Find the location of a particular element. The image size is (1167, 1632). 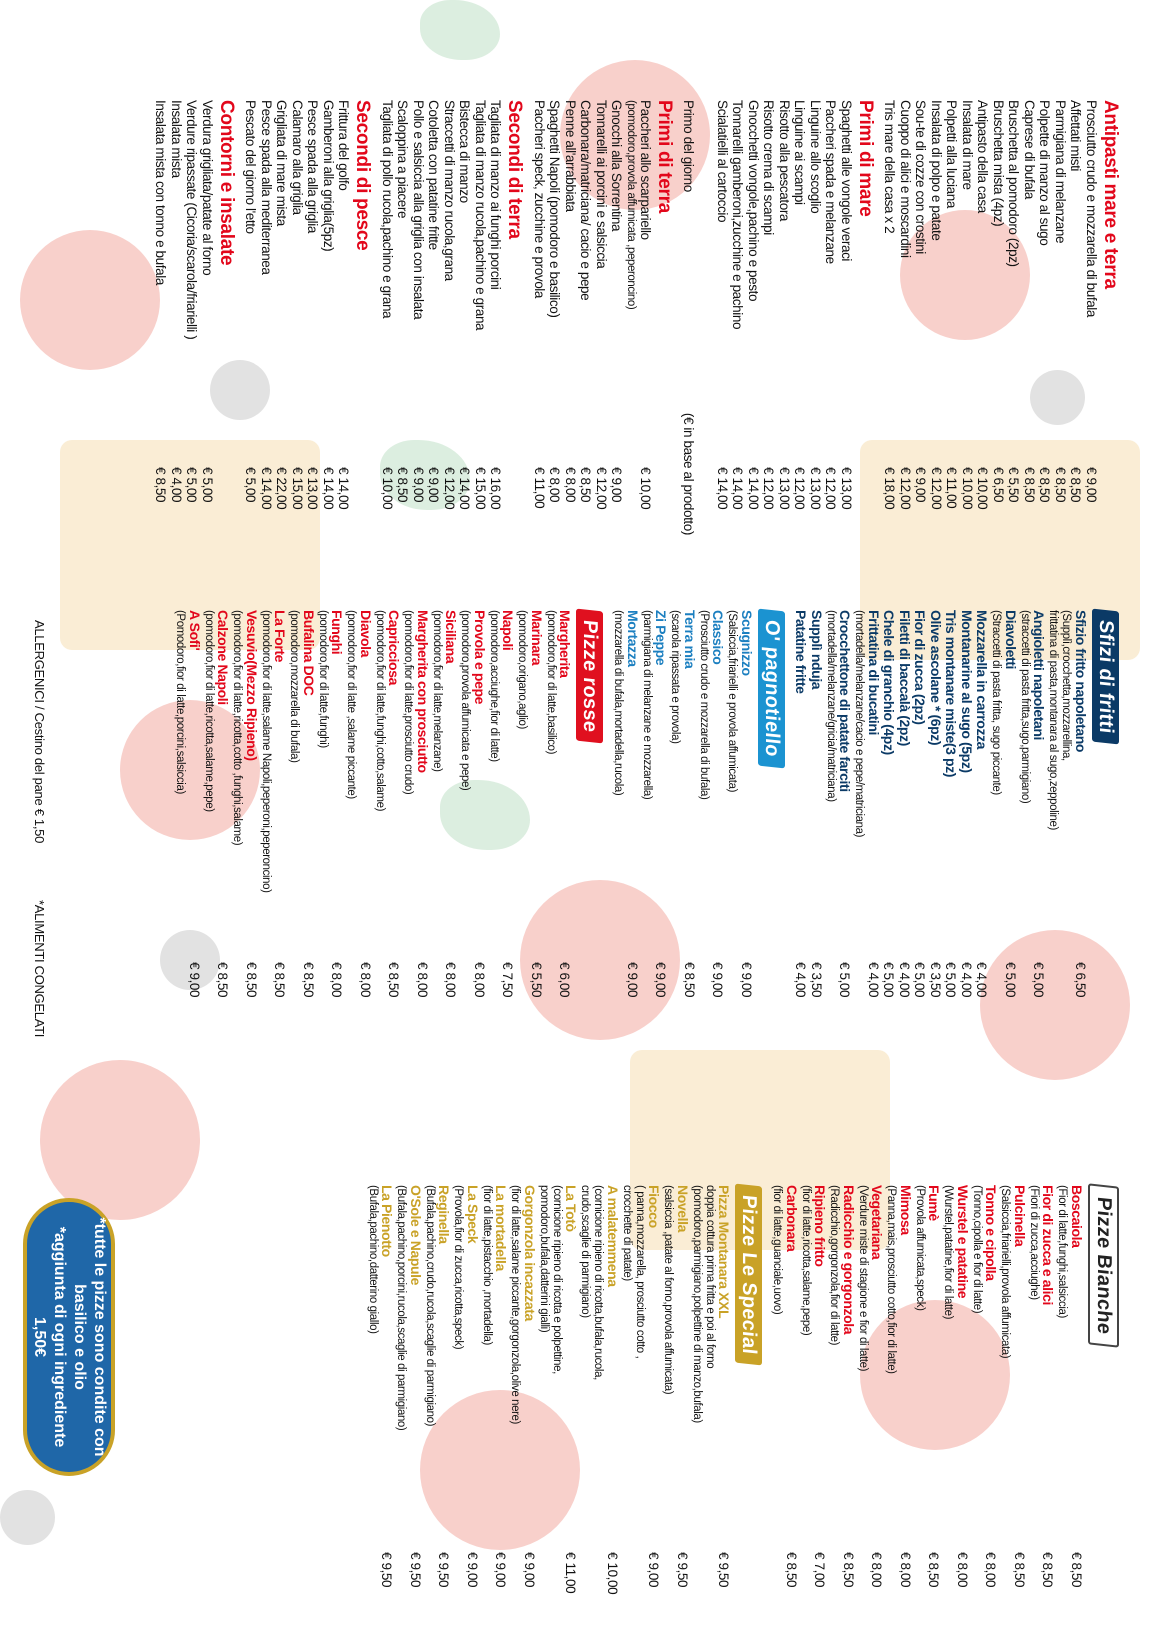

item-name: Linguine allo scoglio is located at coordinates (815, 157).